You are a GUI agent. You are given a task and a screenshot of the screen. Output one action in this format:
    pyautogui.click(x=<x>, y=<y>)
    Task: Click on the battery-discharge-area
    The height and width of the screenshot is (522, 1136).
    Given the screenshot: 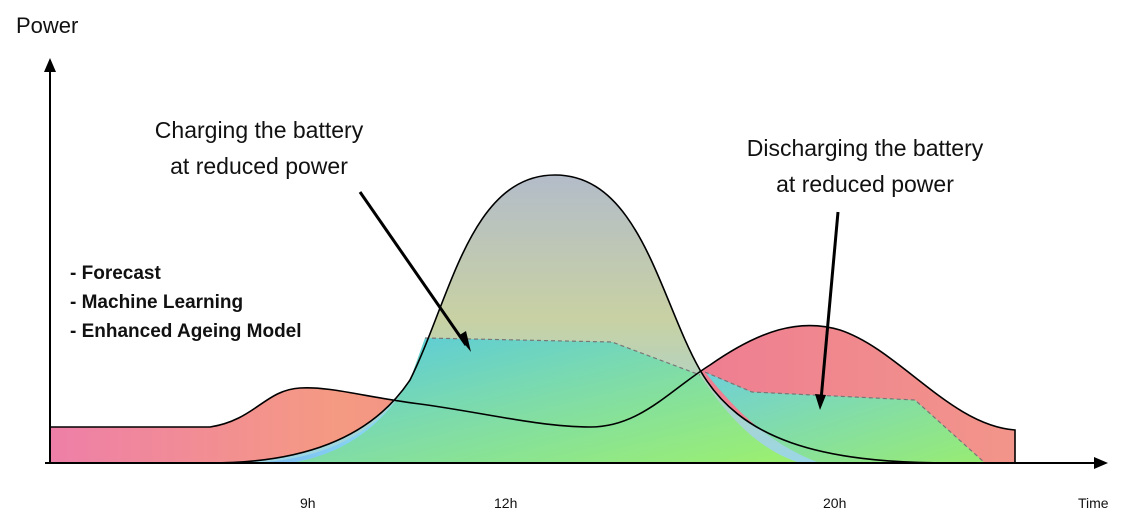 What is the action you would take?
    pyautogui.click(x=845, y=417)
    